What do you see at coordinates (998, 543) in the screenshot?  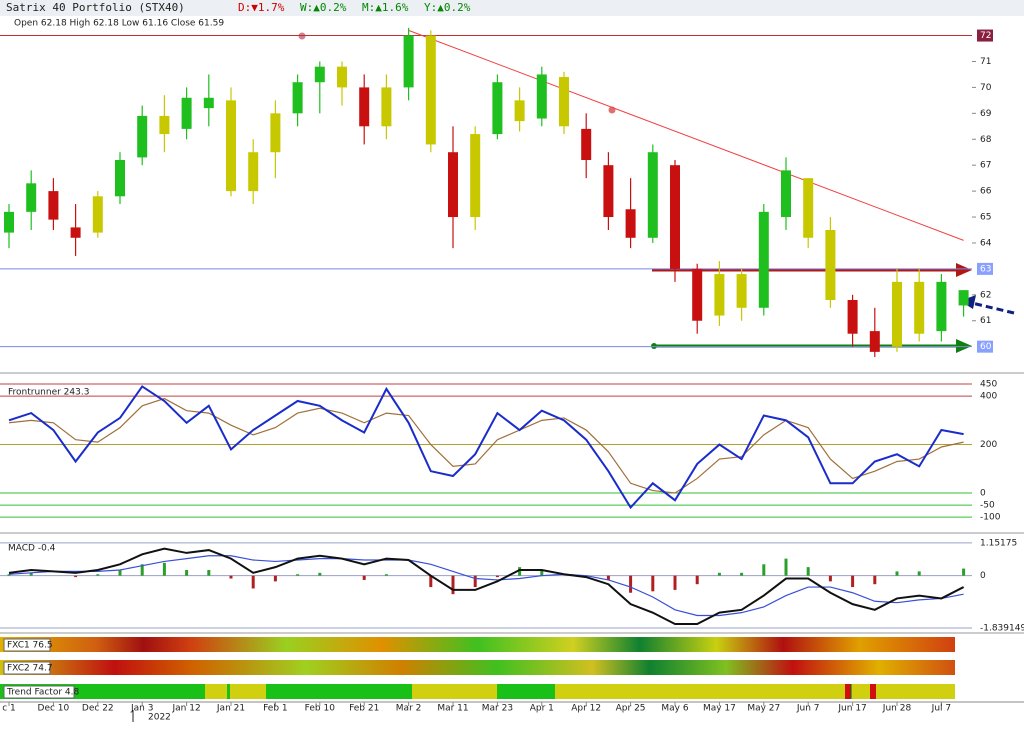 I see `y-tick-label: 1.15175` at bounding box center [998, 543].